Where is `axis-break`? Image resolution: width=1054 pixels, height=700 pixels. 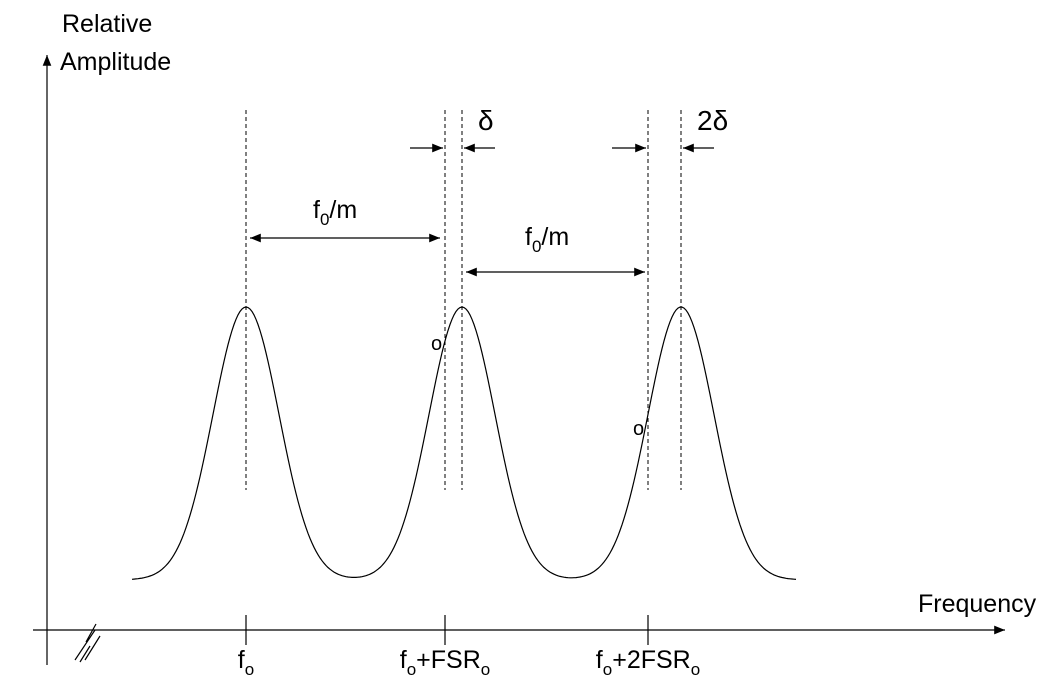 axis-break is located at coordinates (87, 643).